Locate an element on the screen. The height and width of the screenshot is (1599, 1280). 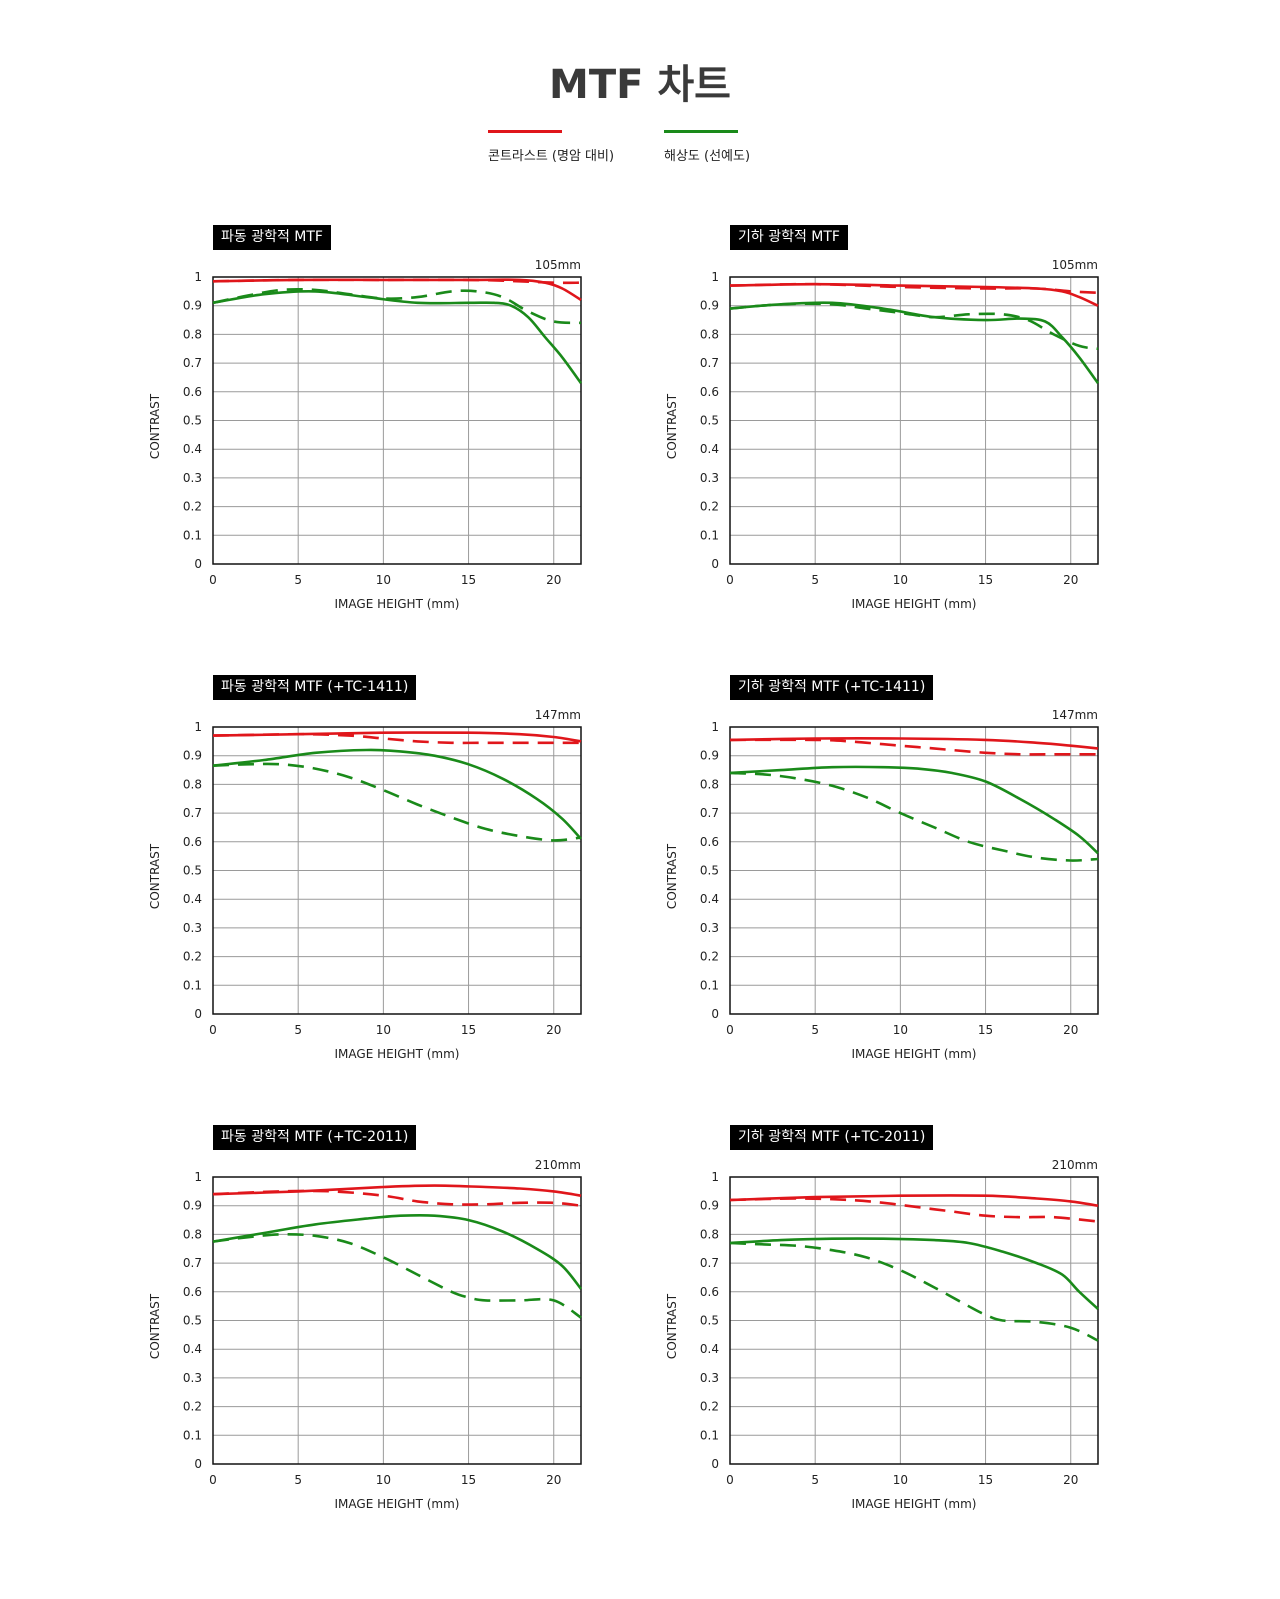
legend-swatch-resolution is located at coordinates (701, 131).